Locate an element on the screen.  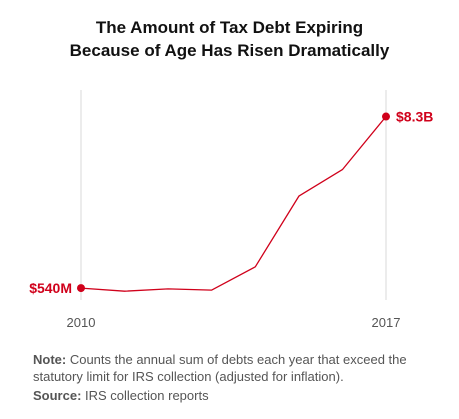
start-point is located at coordinates (81, 288).